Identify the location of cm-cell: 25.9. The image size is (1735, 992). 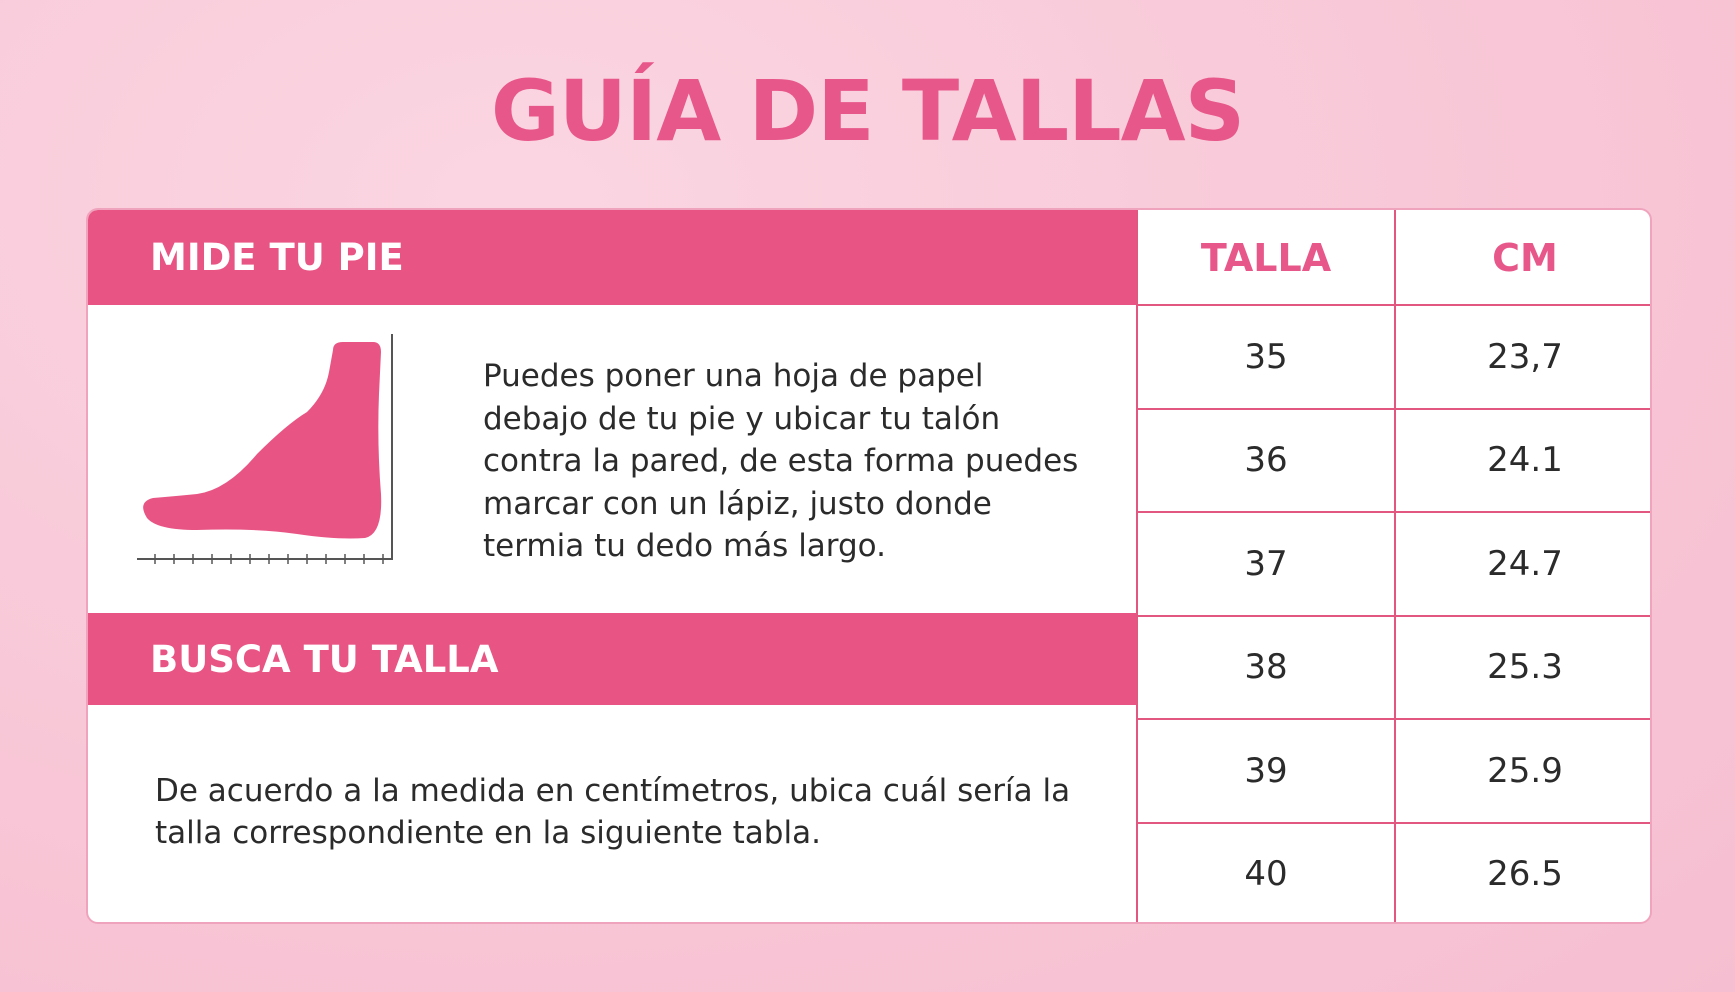
(1522, 771).